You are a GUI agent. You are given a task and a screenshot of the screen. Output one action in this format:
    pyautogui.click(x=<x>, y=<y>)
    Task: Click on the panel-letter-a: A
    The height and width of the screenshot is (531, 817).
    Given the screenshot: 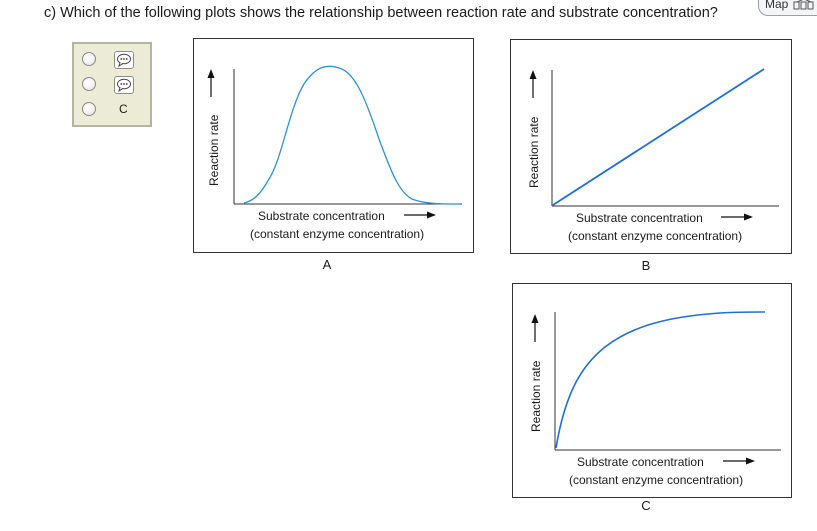 What is the action you would take?
    pyautogui.click(x=327, y=264)
    